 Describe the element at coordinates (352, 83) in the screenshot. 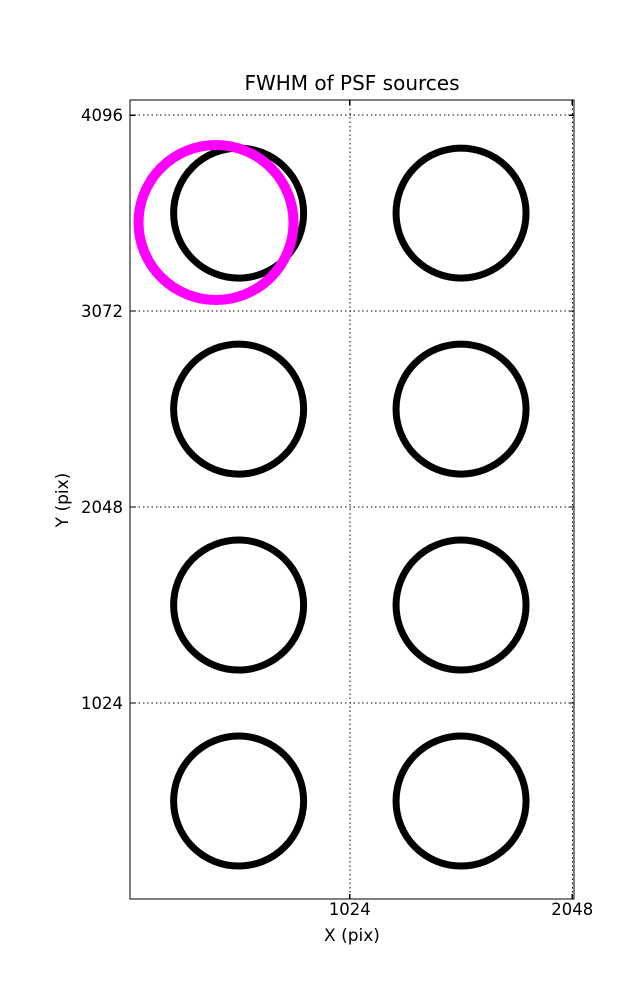

I see `chart-title: FWHM of PSF sources` at that location.